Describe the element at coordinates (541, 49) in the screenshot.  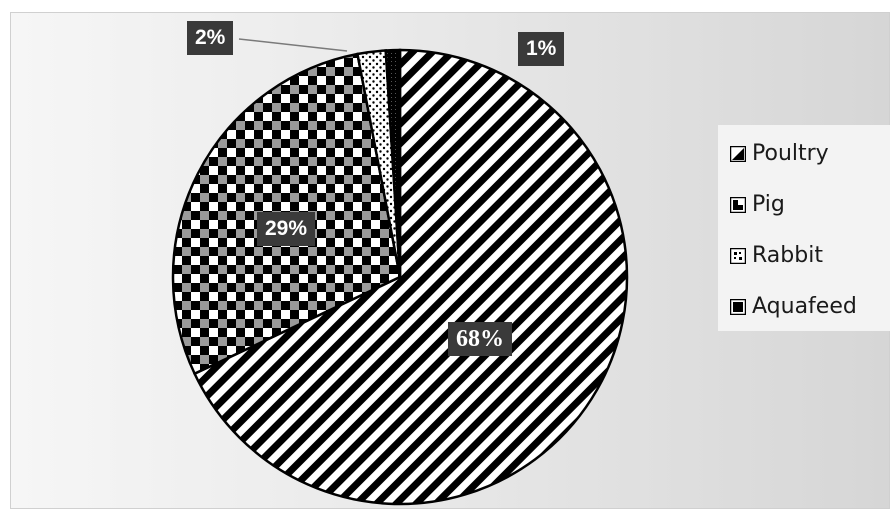
I see `data-label-aquafeed: 1%` at that location.